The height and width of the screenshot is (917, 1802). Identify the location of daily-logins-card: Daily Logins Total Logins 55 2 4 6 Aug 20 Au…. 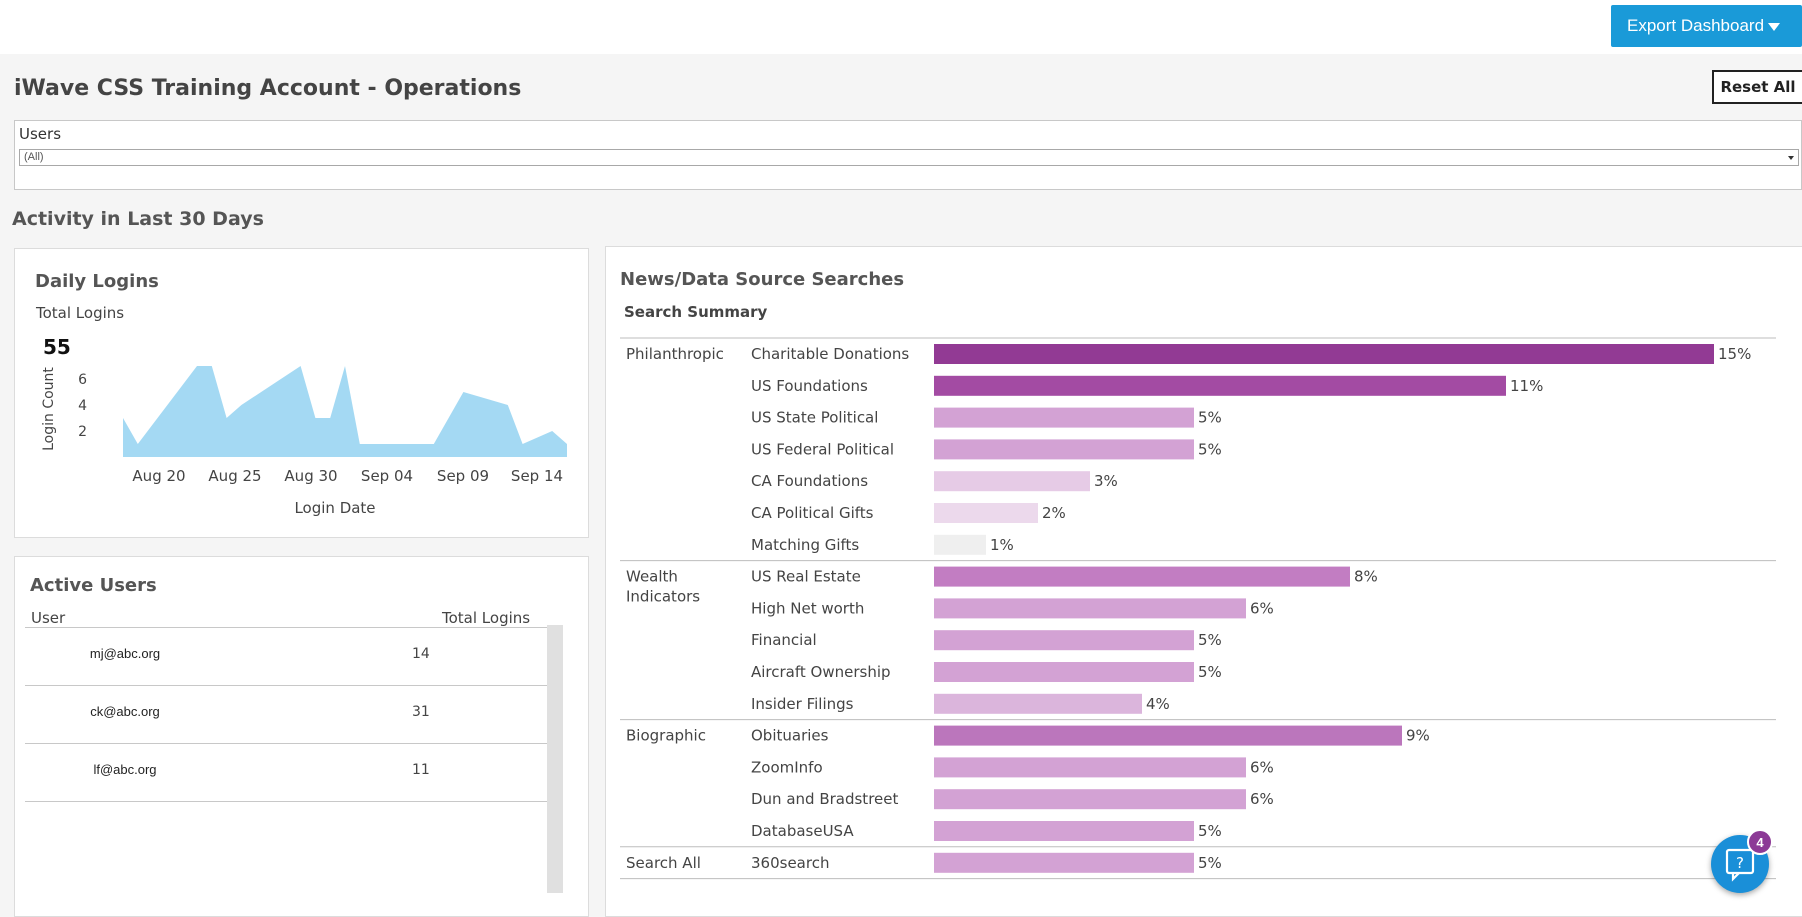
(301, 393).